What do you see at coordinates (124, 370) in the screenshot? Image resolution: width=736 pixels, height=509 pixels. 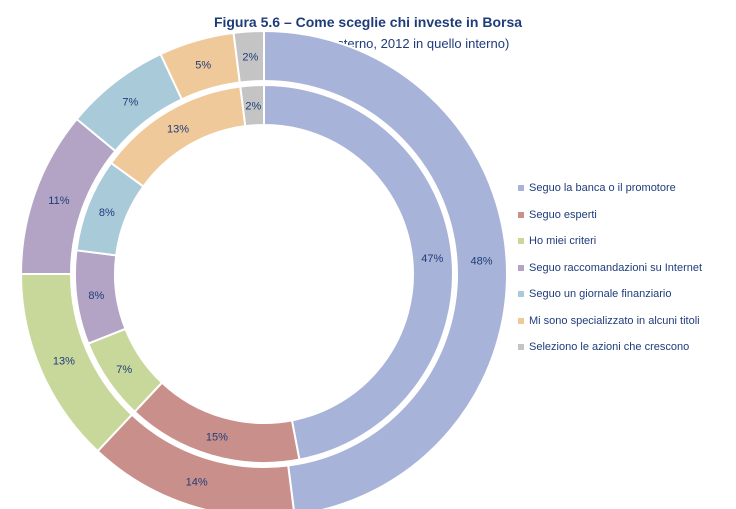 I see `data-label-inner-3: 7%` at bounding box center [124, 370].